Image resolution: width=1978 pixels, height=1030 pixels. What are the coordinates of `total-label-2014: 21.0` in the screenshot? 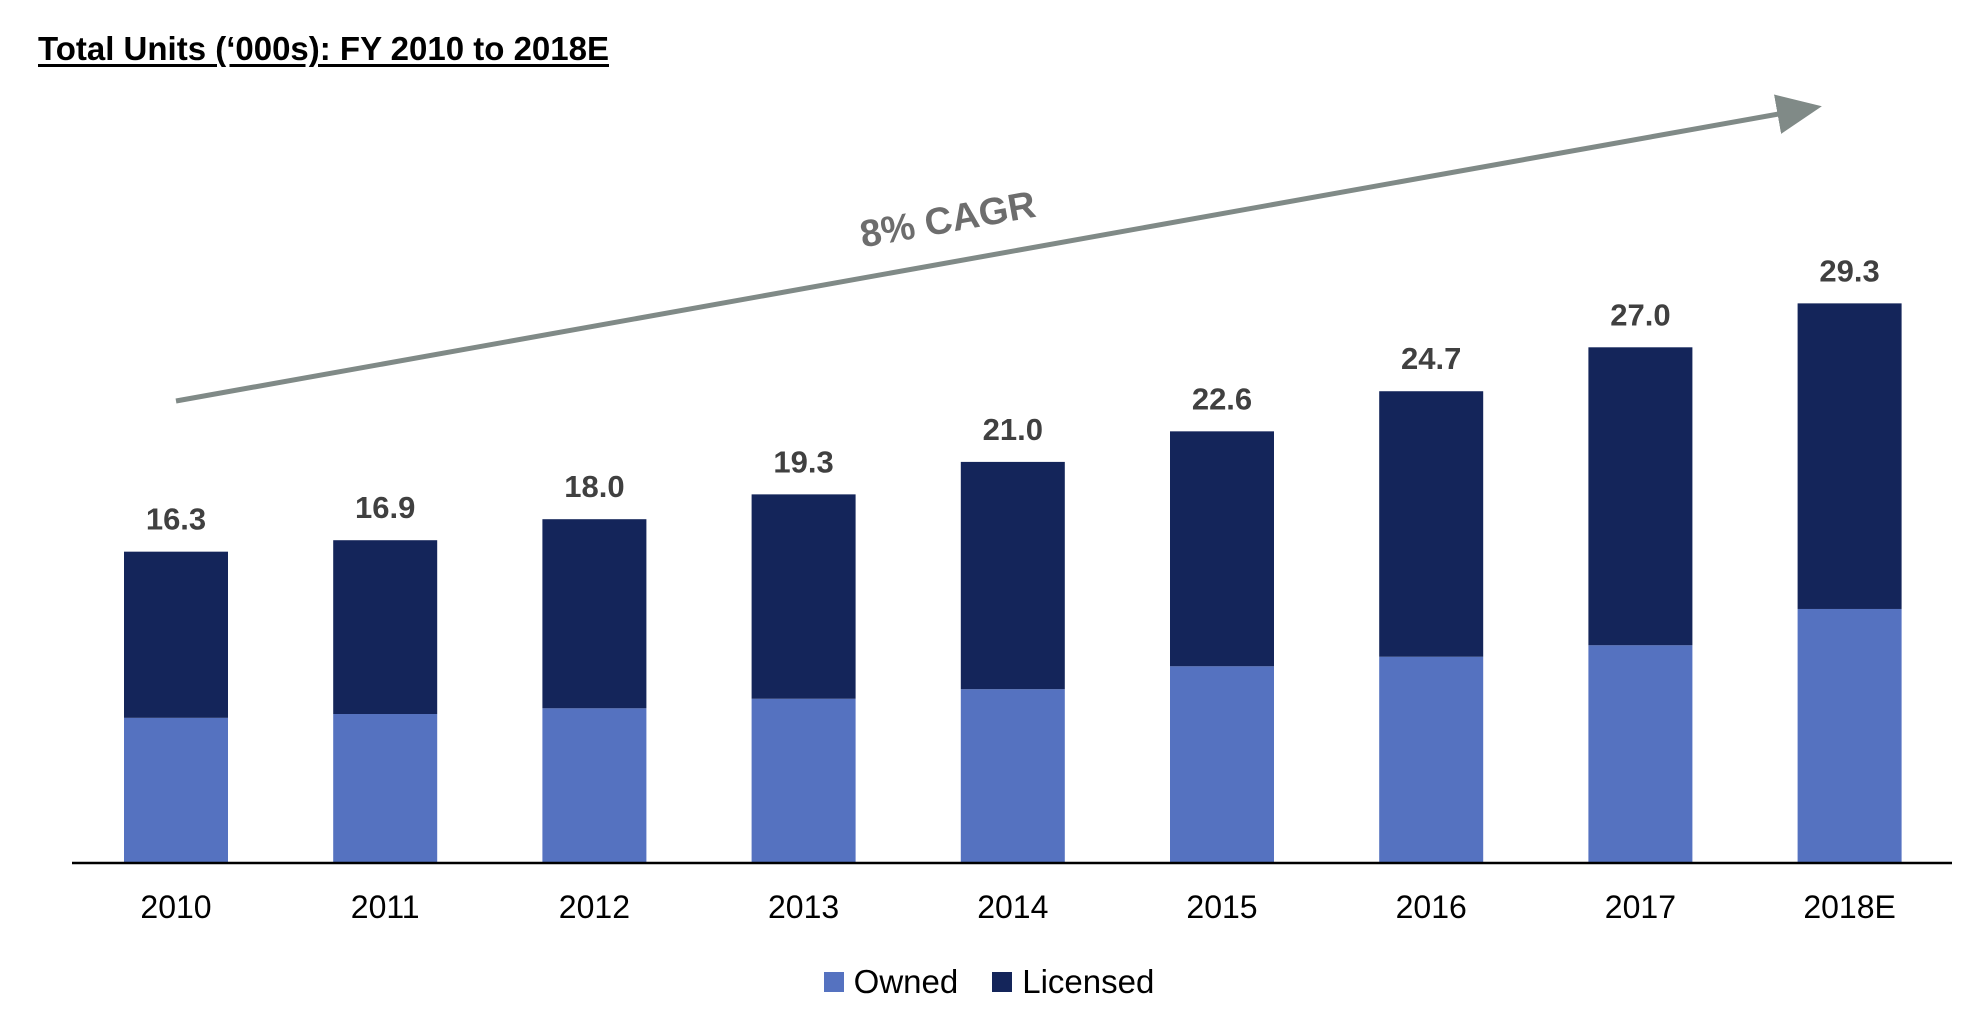 It's located at (1013, 429).